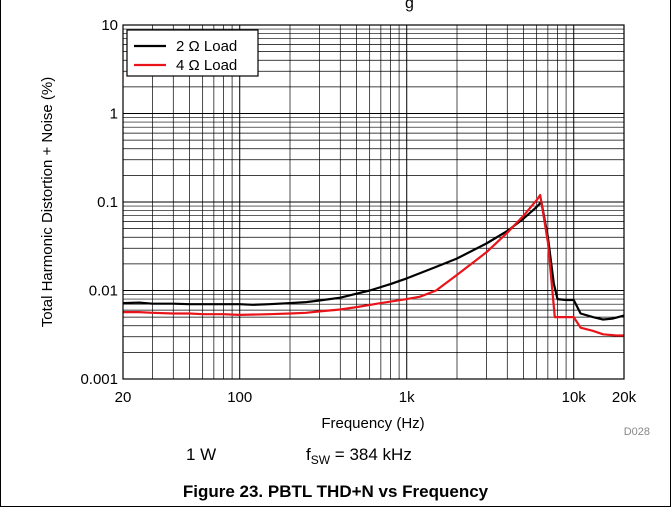 This screenshot has height=508, width=671. I want to click on y-tick-label: 0.1, so click(107, 202).